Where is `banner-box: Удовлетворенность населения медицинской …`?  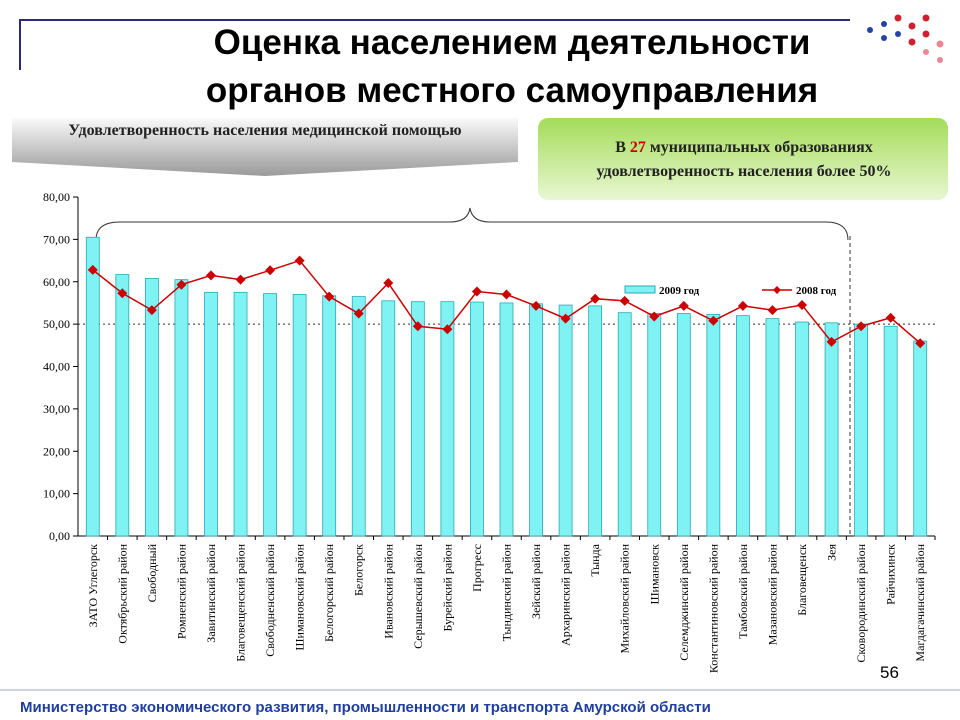
banner-box: Удовлетворенность населения медицинской … is located at coordinates (265, 130).